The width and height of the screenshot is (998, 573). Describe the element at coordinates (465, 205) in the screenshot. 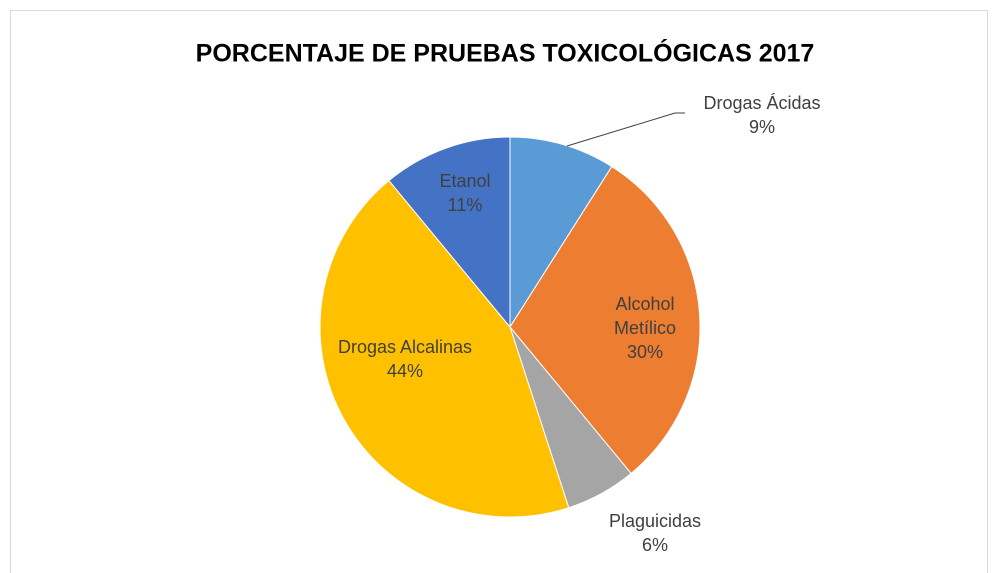

I see `slice-value-label: 11%` at that location.